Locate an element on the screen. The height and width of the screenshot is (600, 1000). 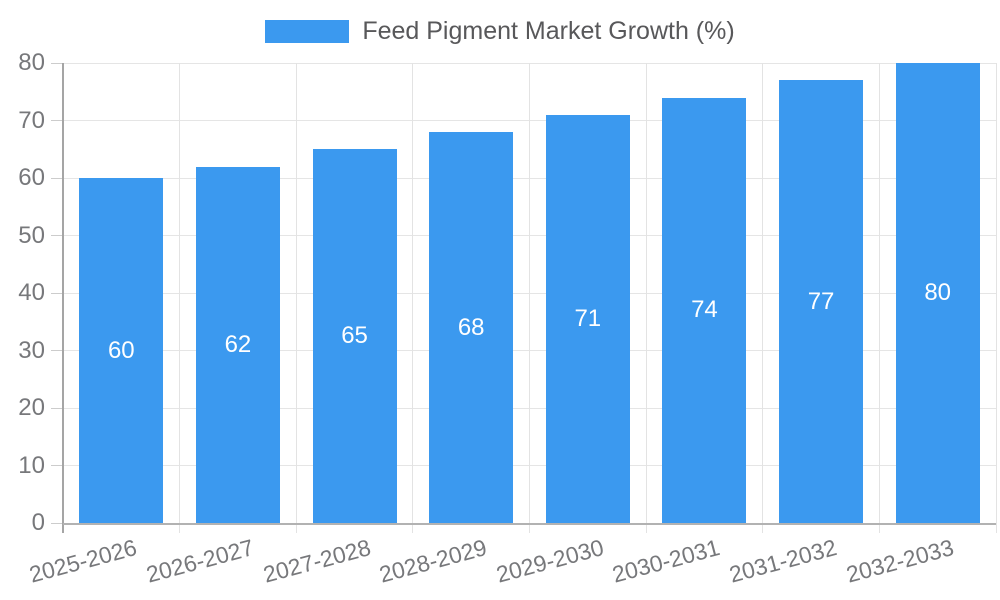
y-axis-tick-label: 30 is located at coordinates (31, 350).